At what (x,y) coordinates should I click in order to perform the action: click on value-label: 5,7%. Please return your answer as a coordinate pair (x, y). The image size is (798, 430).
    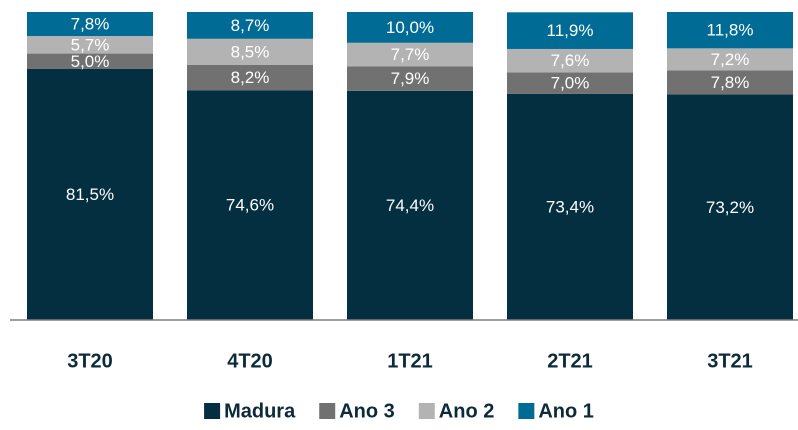
    Looking at the image, I should click on (90, 44).